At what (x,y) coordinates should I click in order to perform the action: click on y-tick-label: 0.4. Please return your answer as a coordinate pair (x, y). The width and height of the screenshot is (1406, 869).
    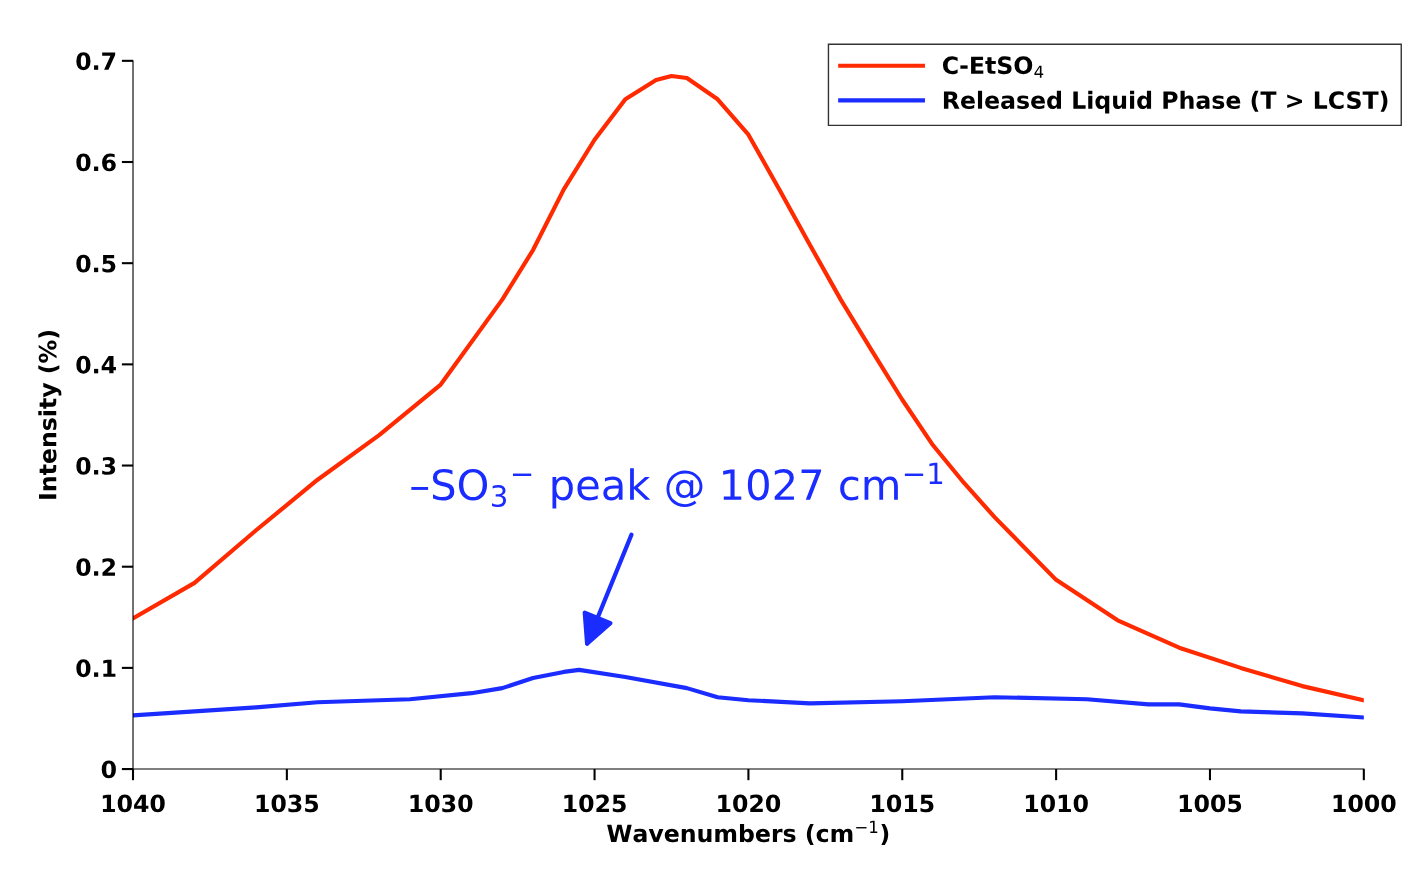
    Looking at the image, I should click on (96, 364).